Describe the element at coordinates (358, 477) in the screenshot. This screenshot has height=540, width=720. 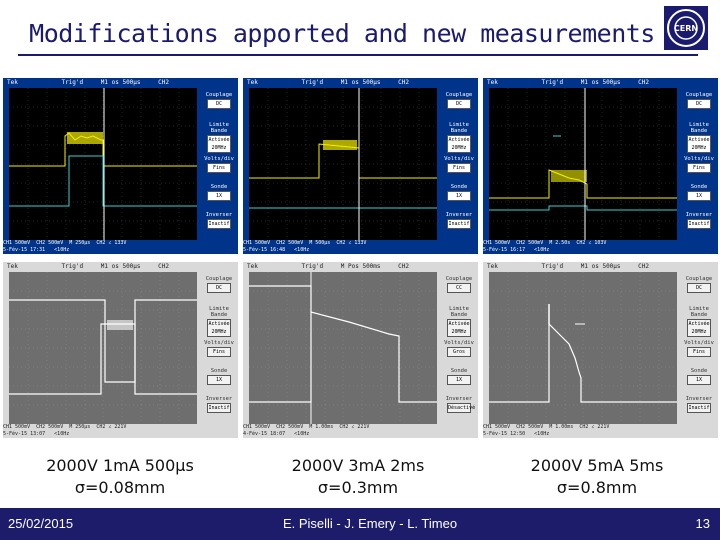
I see `caption-2: 2000V 3mA 2ms σ=0.3mm` at that location.